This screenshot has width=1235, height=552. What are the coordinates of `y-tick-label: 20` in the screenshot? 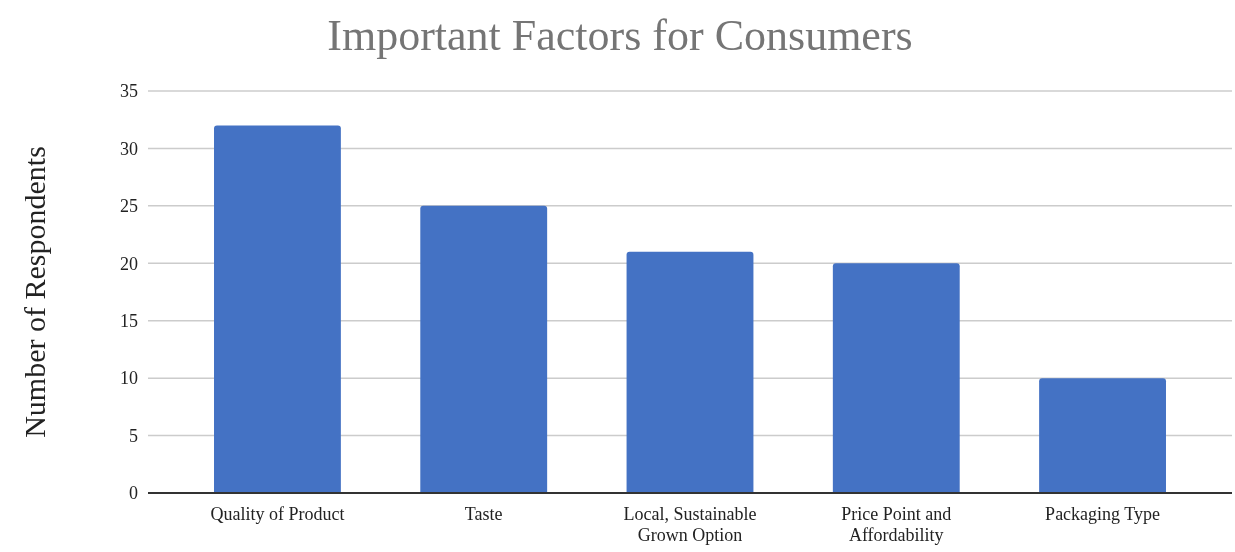 It's located at (129, 263).